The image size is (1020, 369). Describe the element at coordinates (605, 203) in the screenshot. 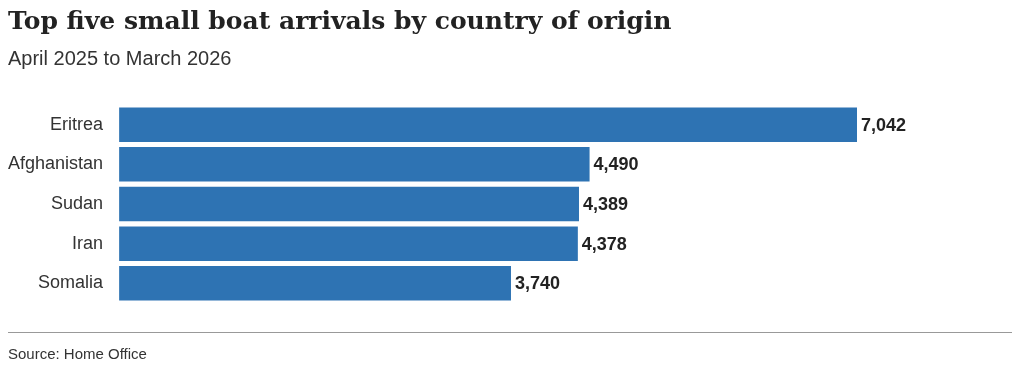

I see `data-label: 4,389` at that location.